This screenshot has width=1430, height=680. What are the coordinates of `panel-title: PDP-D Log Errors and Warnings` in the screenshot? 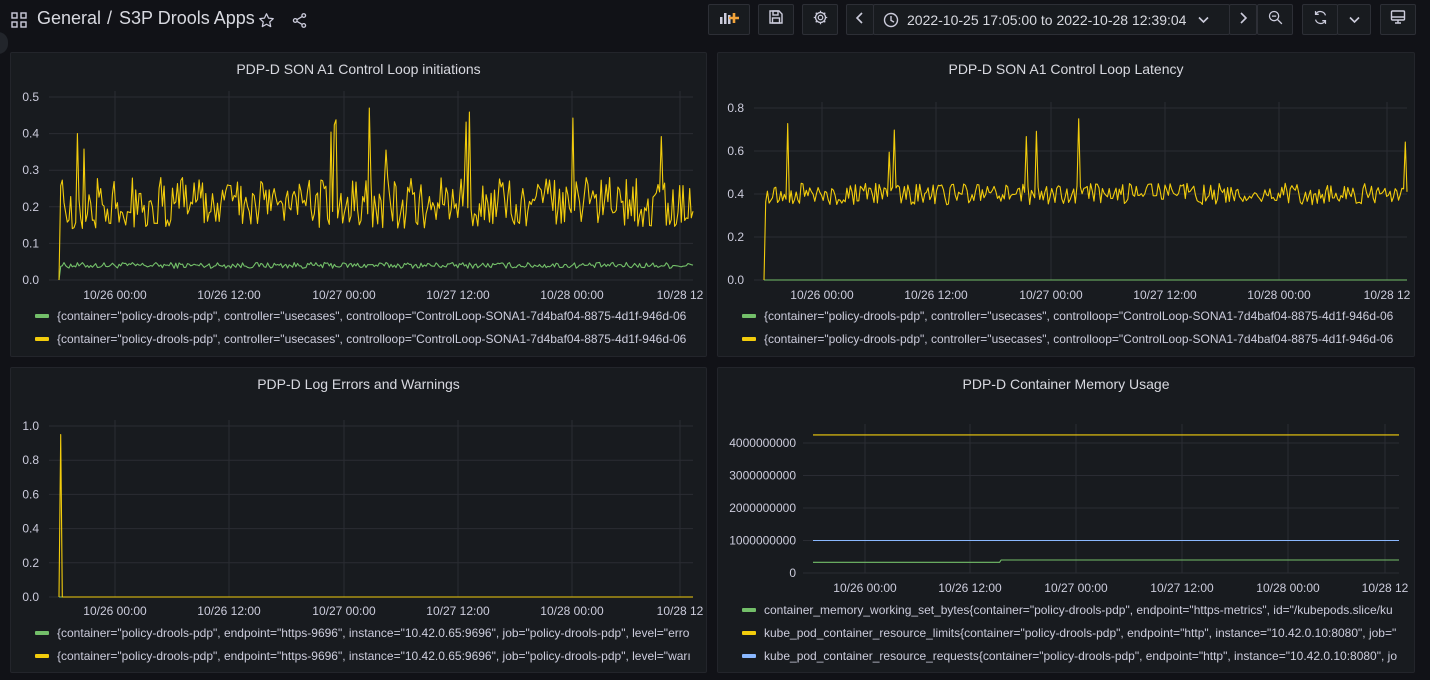 It's located at (358, 384).